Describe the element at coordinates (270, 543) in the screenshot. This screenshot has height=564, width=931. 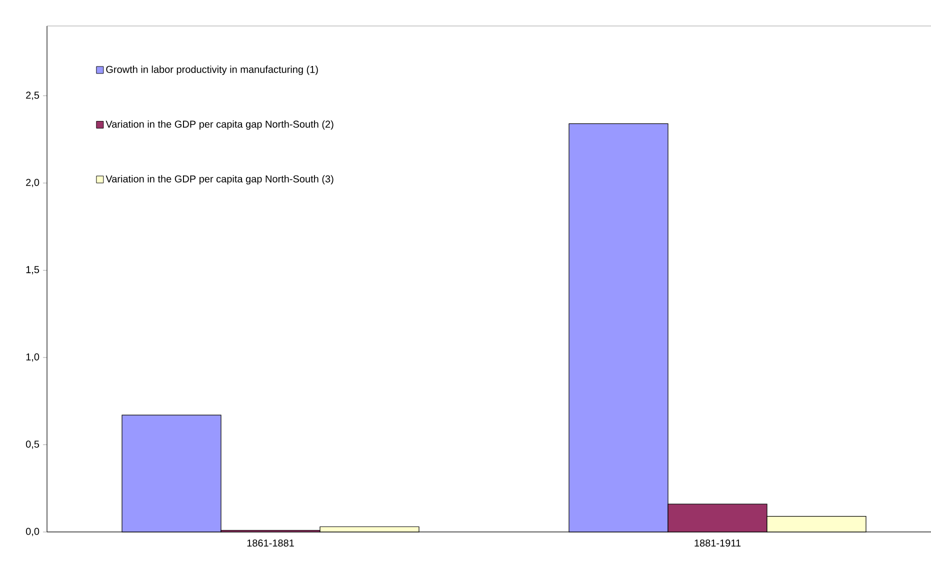
I see `x-tick-label: 1861-1881` at that location.